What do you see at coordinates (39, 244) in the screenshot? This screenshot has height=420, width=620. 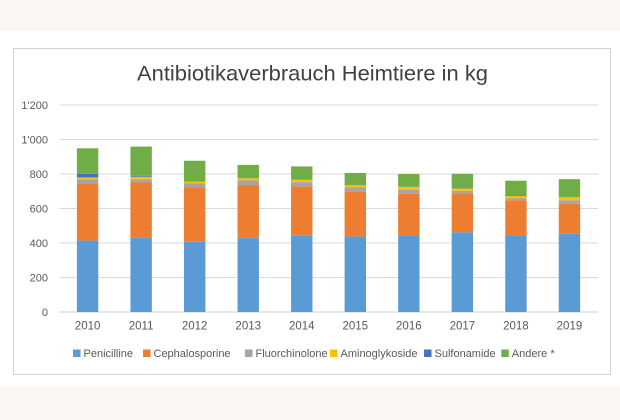 I see `svg-text: 400` at bounding box center [39, 244].